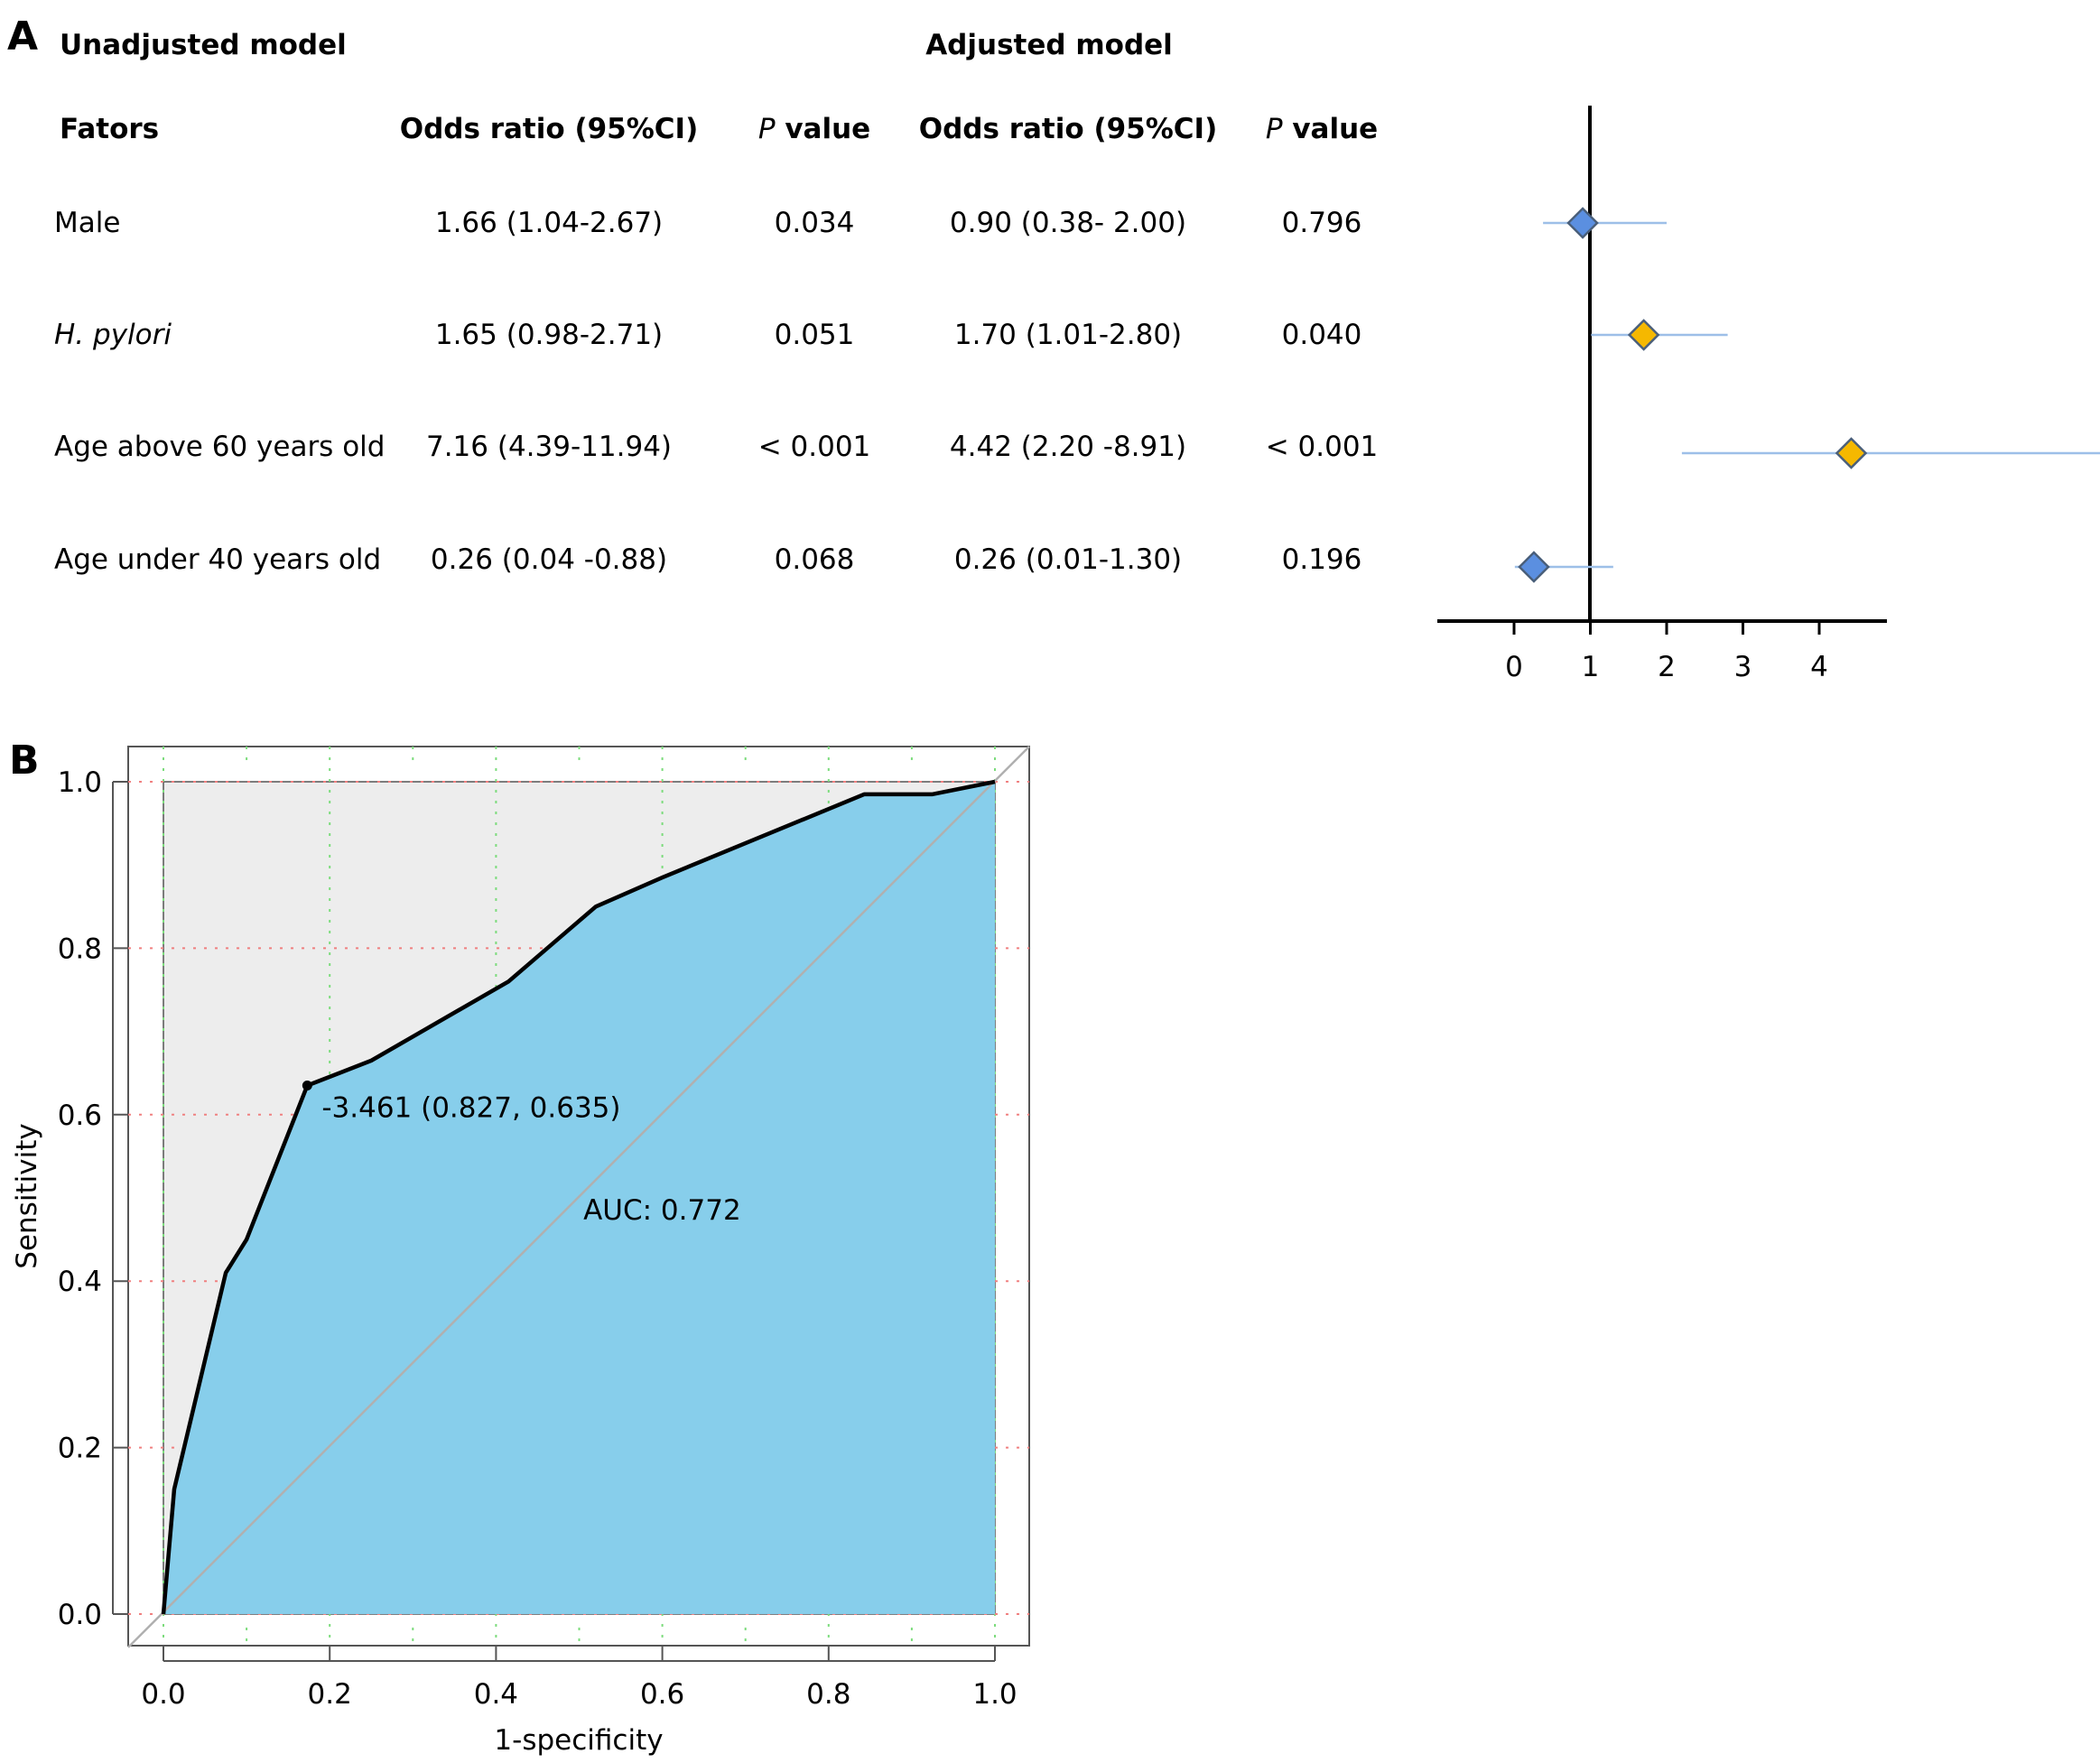 The height and width of the screenshot is (1763, 2100). I want to click on table-row-factor: Male, so click(87, 223).